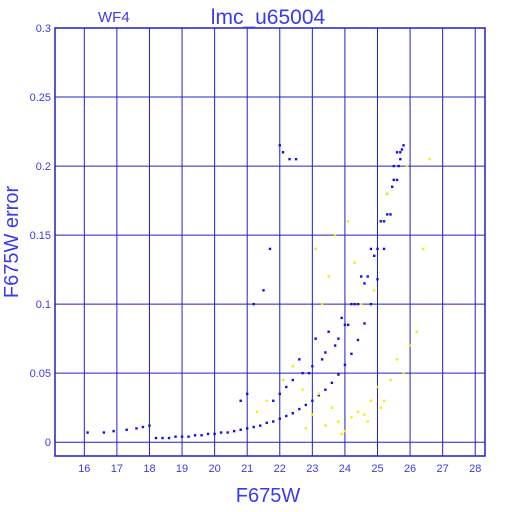 Image resolution: width=512 pixels, height=512 pixels. I want to click on y-axis-label: F675W error, so click(12, 242).